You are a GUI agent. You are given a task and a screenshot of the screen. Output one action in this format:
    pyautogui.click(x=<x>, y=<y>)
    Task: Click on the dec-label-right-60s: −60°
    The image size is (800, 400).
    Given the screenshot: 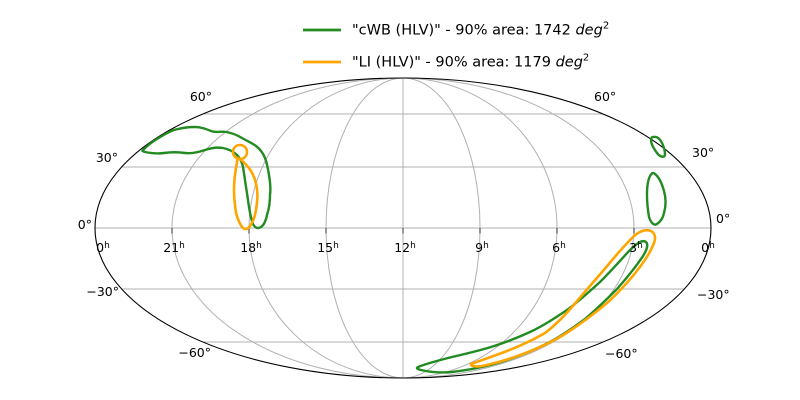 What is the action you would take?
    pyautogui.click(x=621, y=353)
    